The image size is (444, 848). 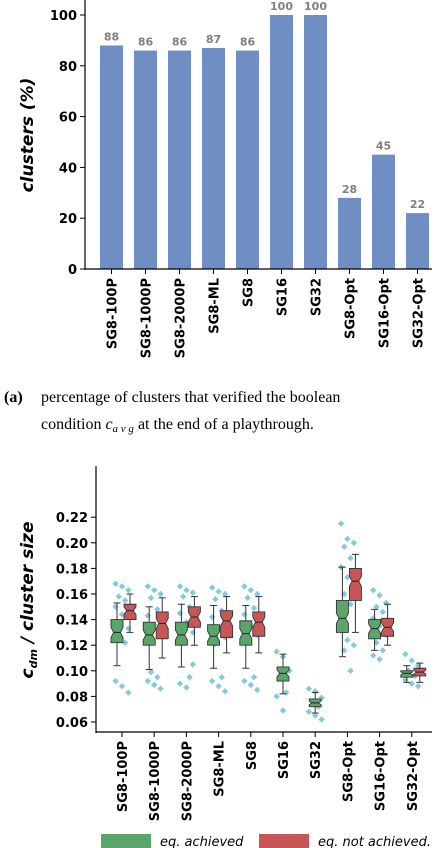 What do you see at coordinates (194, 621) in the screenshot?
I see `box-sg8-2000p-not-achieved` at bounding box center [194, 621].